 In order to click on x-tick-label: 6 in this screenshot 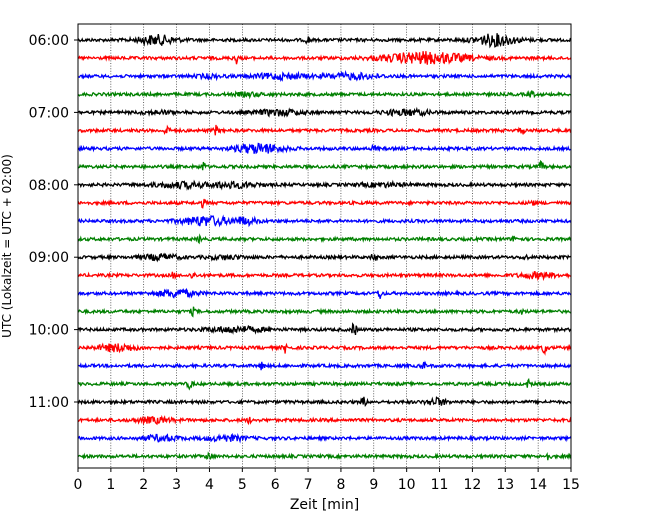, I will do `click(275, 485)`.